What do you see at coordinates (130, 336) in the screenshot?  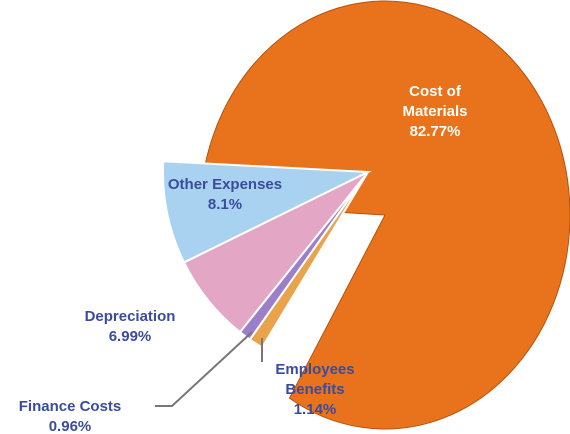 I see `label-value: 6.99%` at bounding box center [130, 336].